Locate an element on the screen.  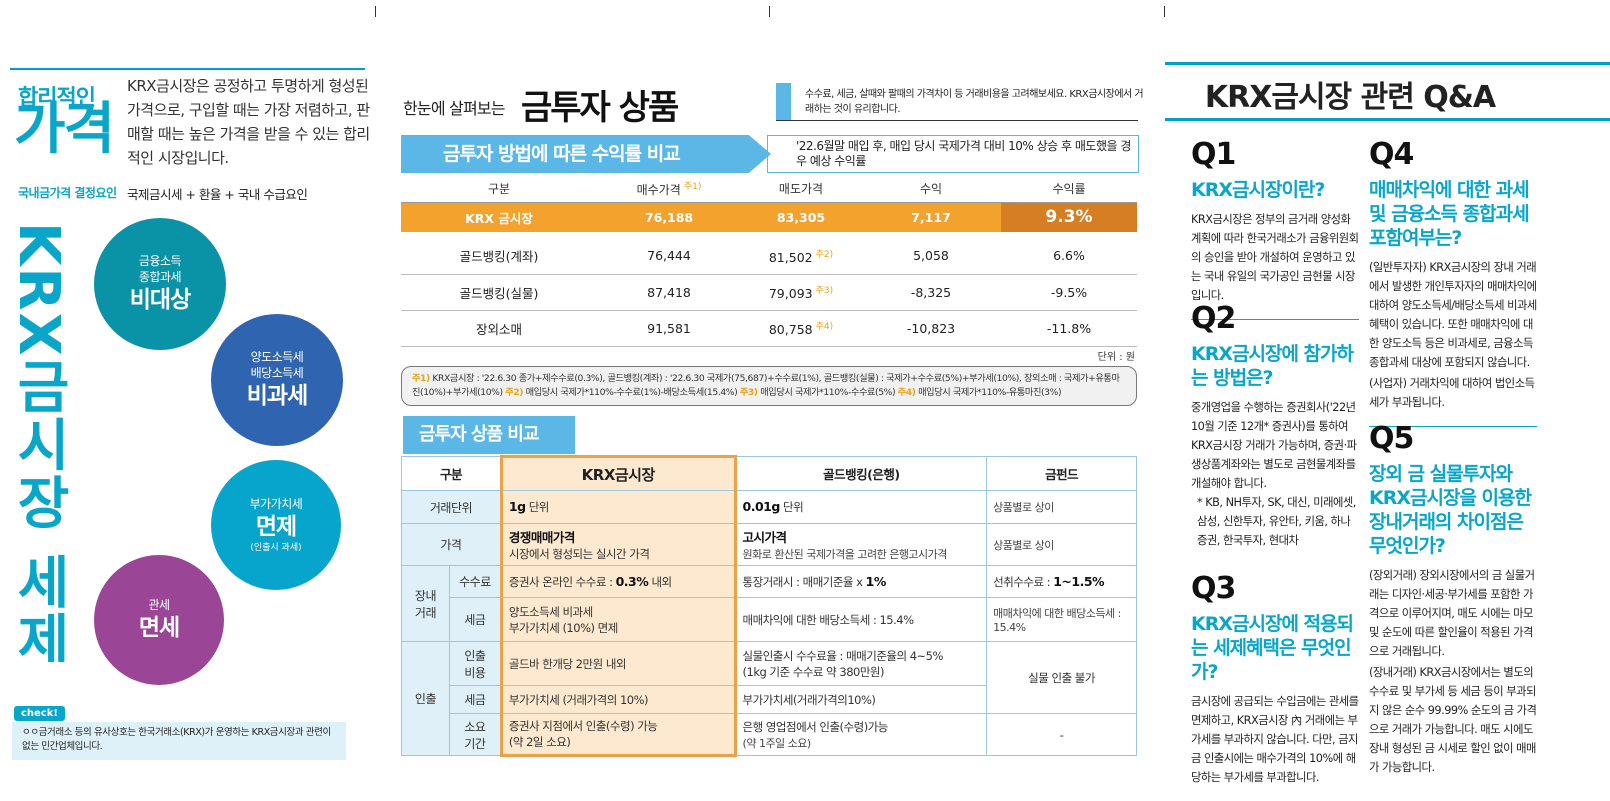
table-row: 골드뱅킹(실물) 87,418 79,093 주3) -8,325 -9.5% is located at coordinates (769, 292).